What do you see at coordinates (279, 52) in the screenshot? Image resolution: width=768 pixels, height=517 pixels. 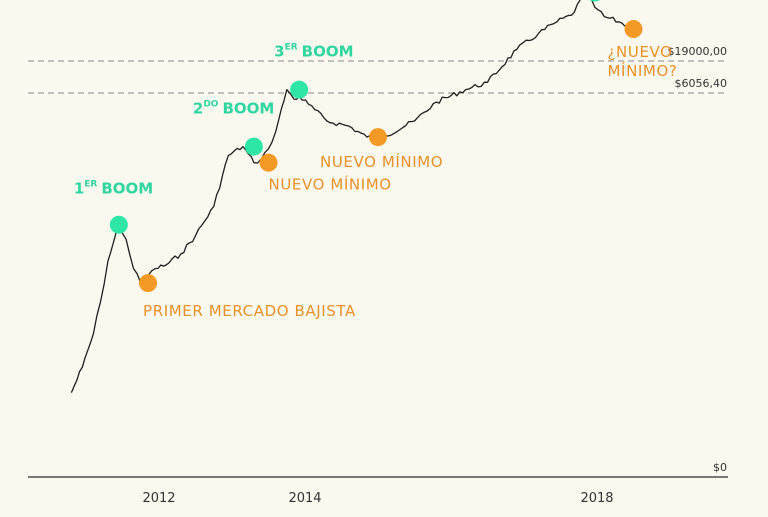 I see `boom-ordinal: 3` at bounding box center [279, 52].